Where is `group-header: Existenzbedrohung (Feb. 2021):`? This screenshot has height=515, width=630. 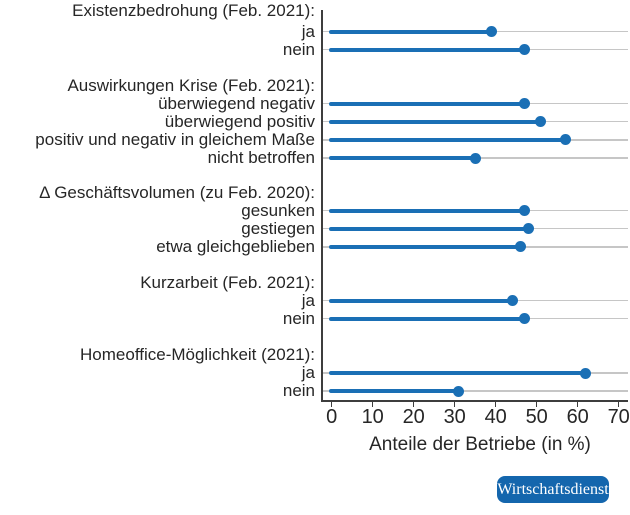
group-header: Existenzbedrohung (Feb. 2021): is located at coordinates (193, 10).